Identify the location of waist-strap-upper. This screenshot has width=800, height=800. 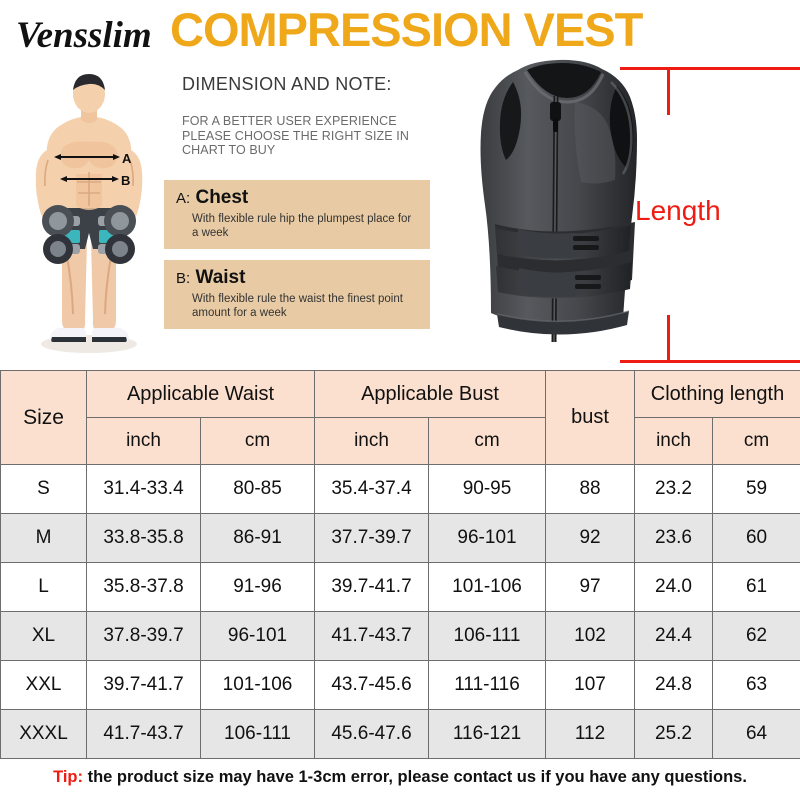
(563, 243).